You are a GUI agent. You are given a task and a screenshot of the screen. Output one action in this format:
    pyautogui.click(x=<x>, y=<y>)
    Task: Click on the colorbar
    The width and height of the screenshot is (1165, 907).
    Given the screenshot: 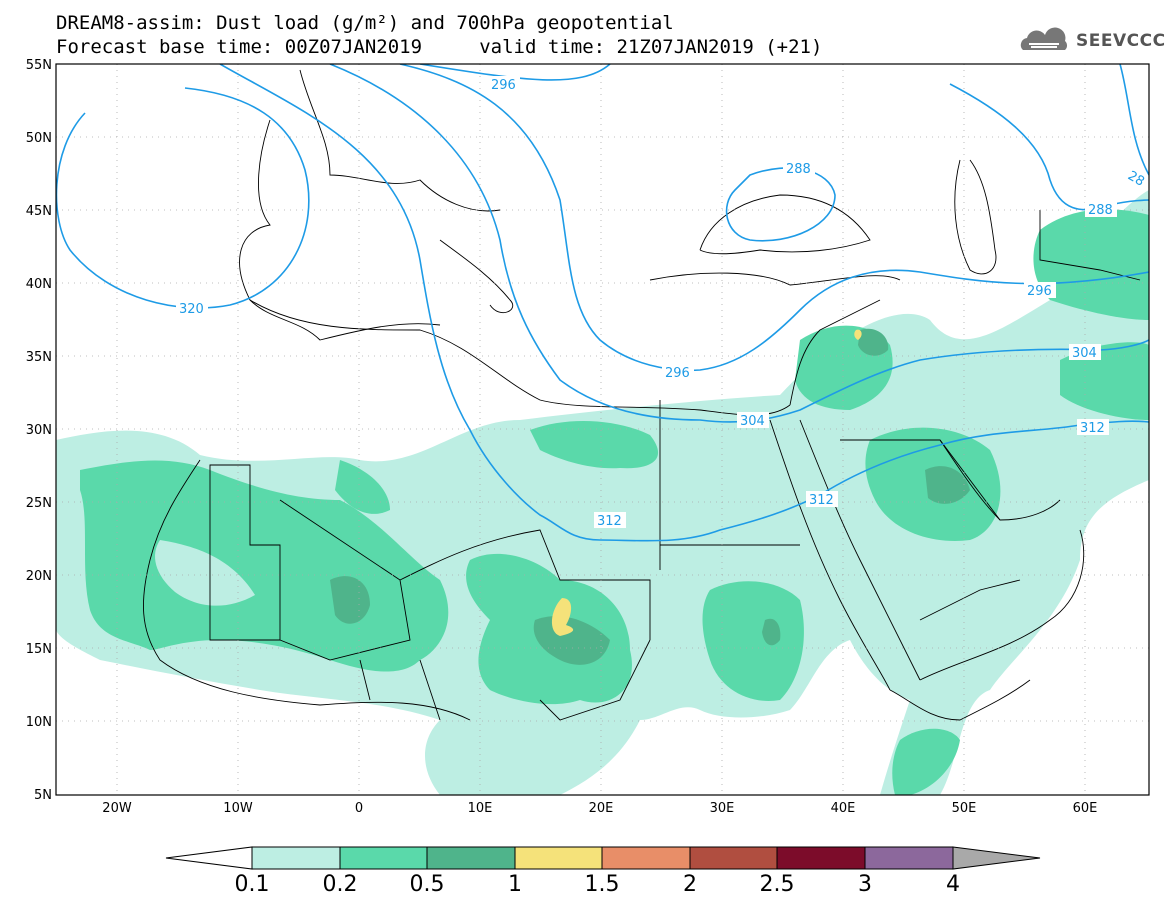 What is the action you would take?
    pyautogui.click(x=603, y=858)
    